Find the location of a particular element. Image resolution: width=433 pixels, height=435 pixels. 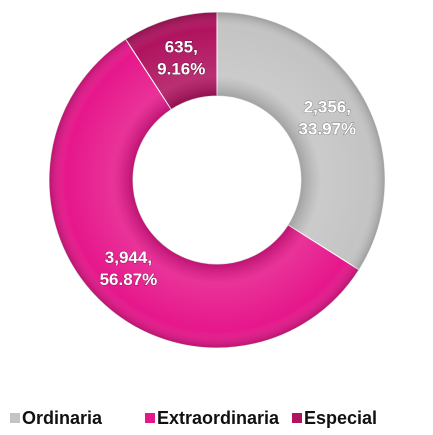

data-label: 635, is located at coordinates (181, 47).